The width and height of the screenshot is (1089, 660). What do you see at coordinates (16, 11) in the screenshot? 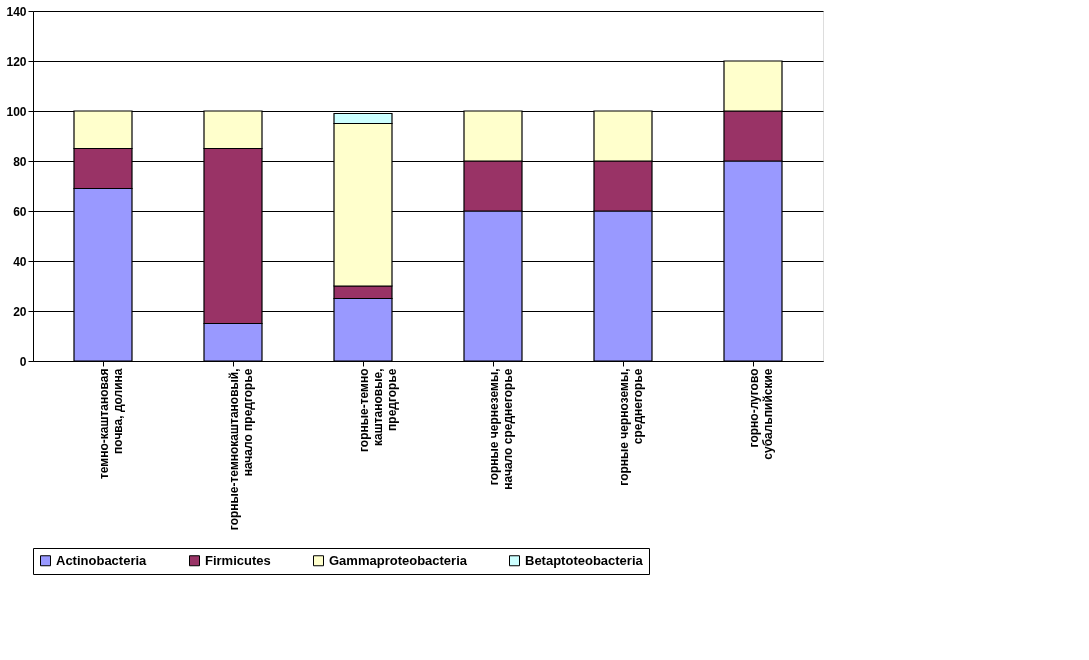
I see `y-tick-label: 140` at bounding box center [16, 11].